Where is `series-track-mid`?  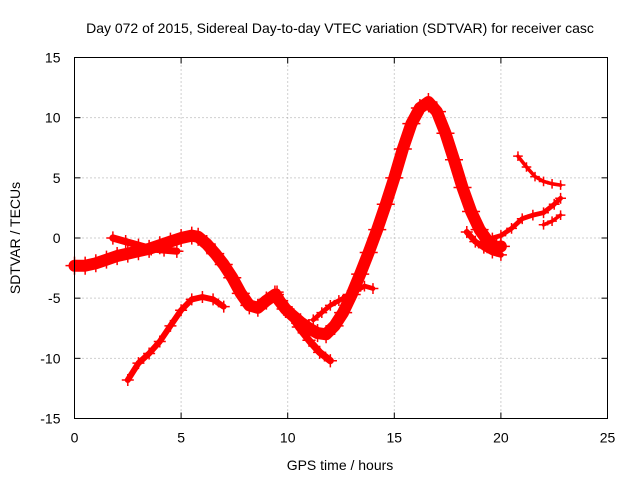 series-track-mid is located at coordinates (343, 303).